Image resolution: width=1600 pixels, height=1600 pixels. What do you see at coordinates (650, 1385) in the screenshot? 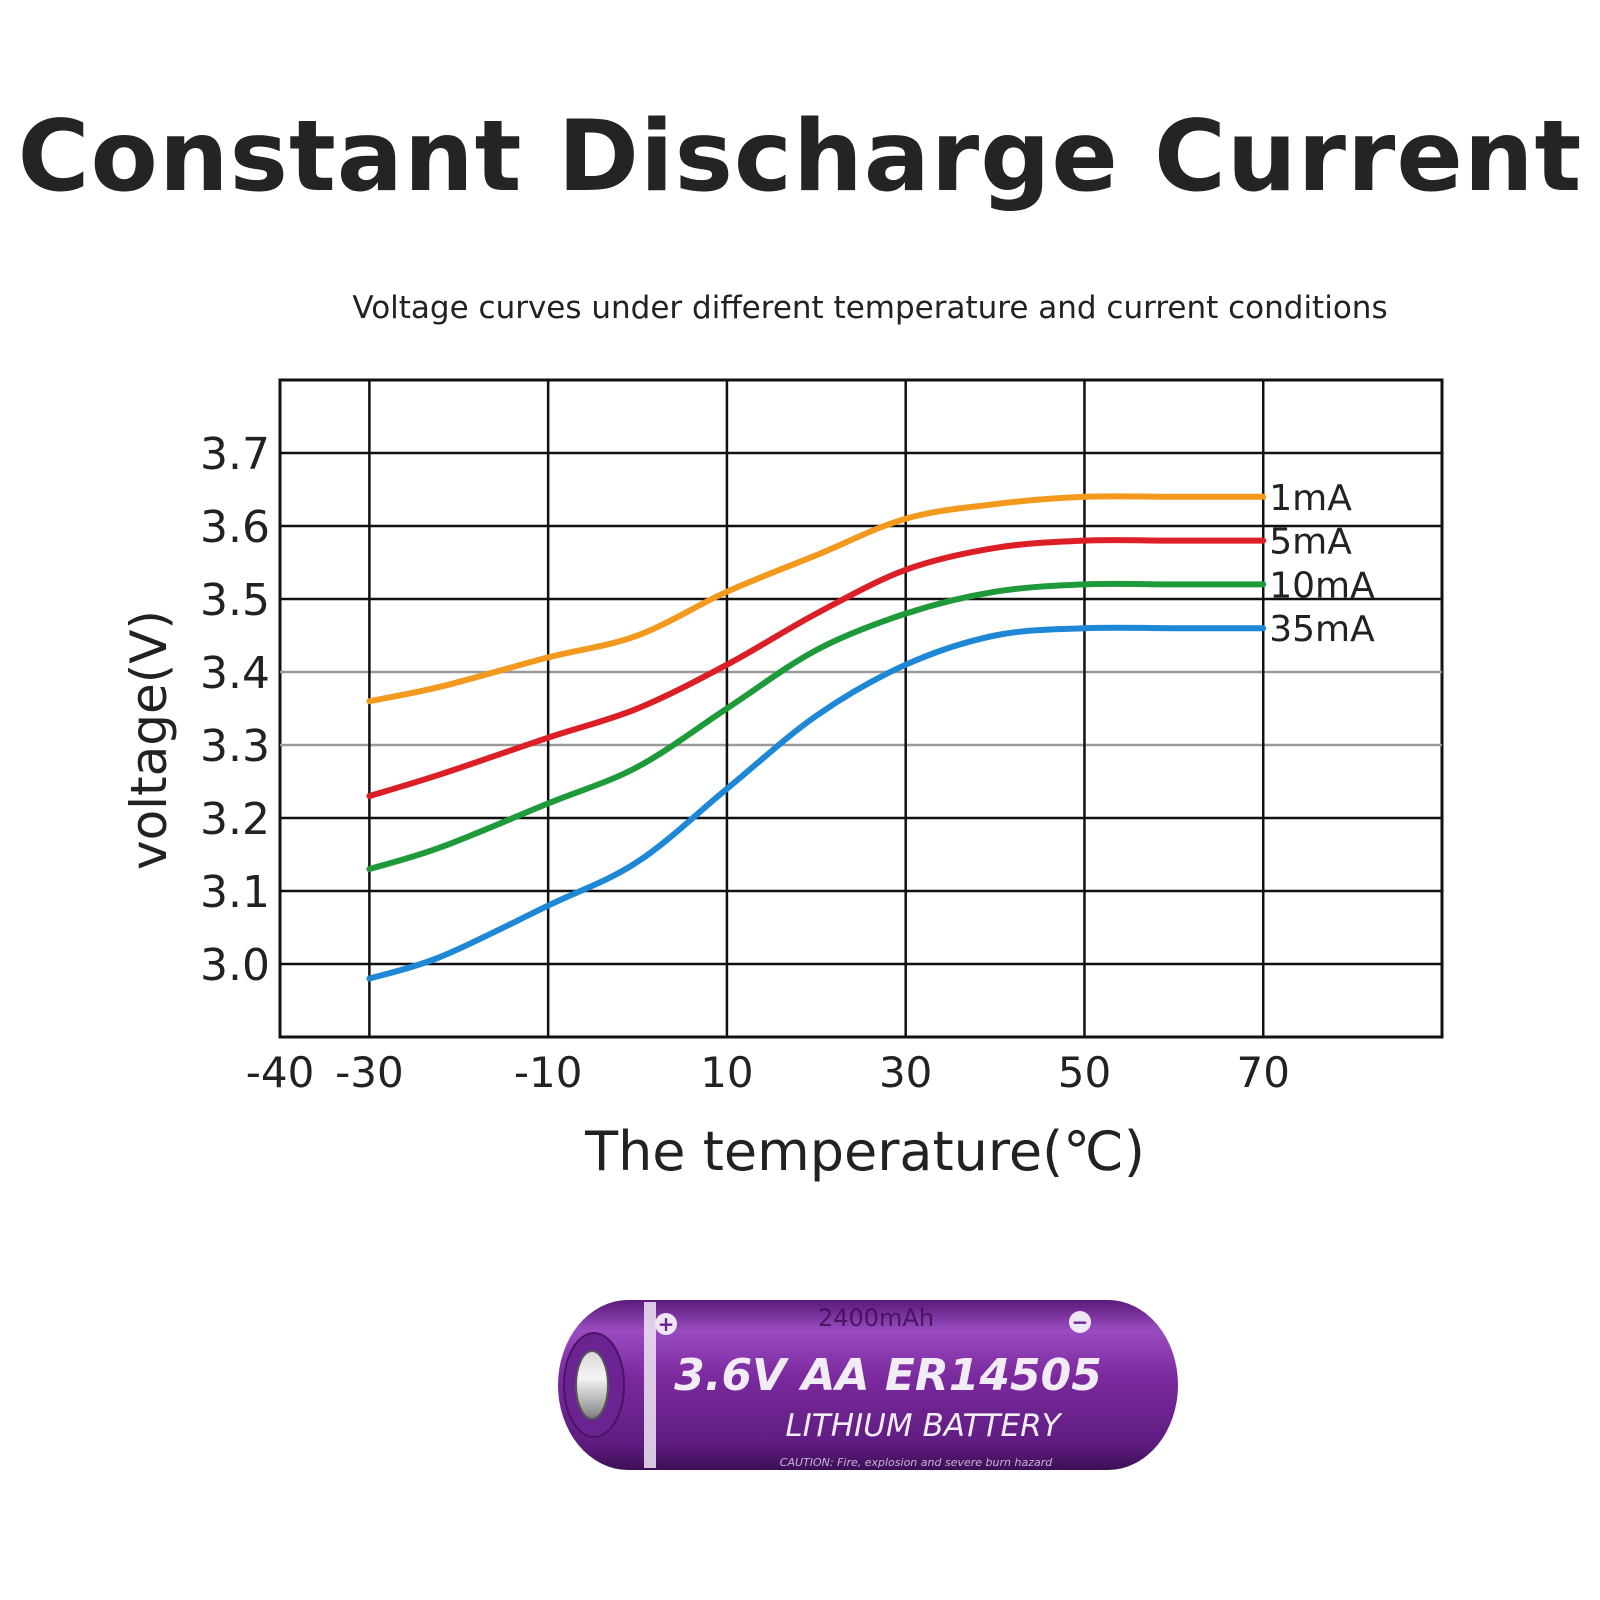
I see `battery-band` at bounding box center [650, 1385].